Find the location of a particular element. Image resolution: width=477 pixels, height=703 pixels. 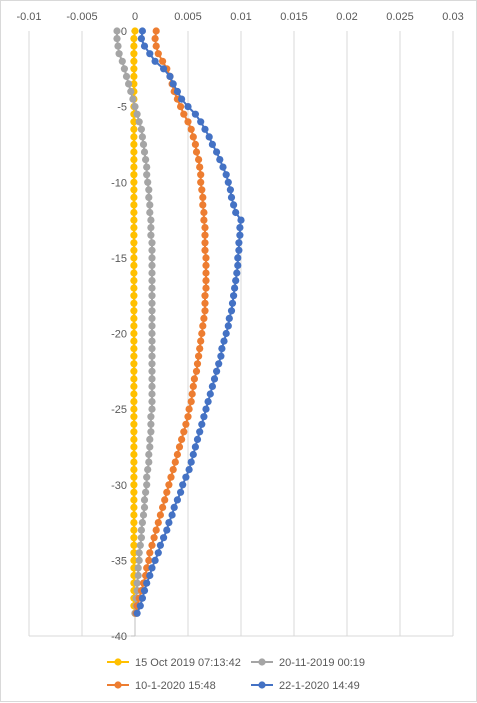

y-tick-labels: 0 -5 -10 -15 -20 -25 -30 -35 -40 is located at coordinates (119, 334).